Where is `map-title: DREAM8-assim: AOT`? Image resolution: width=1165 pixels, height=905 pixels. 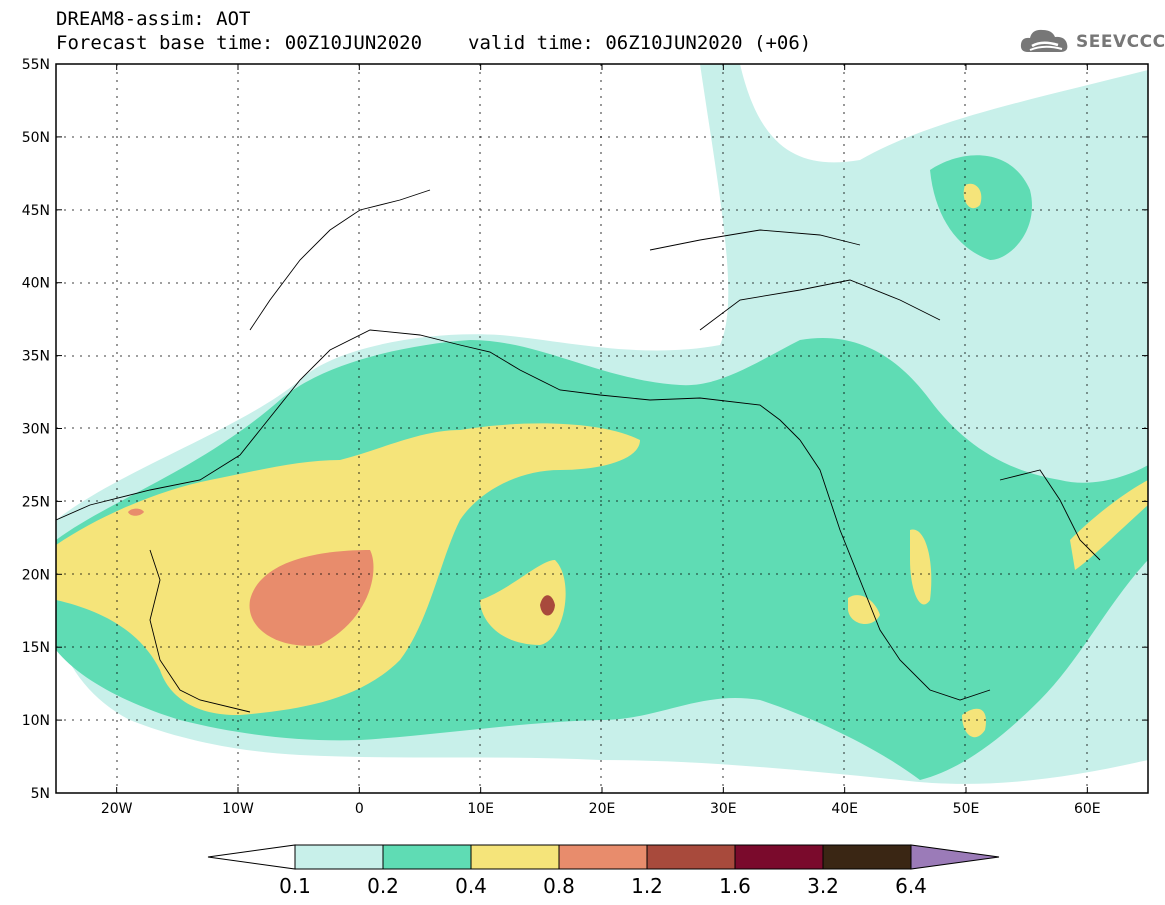 map-title: DREAM8-assim: AOT is located at coordinates (153, 19).